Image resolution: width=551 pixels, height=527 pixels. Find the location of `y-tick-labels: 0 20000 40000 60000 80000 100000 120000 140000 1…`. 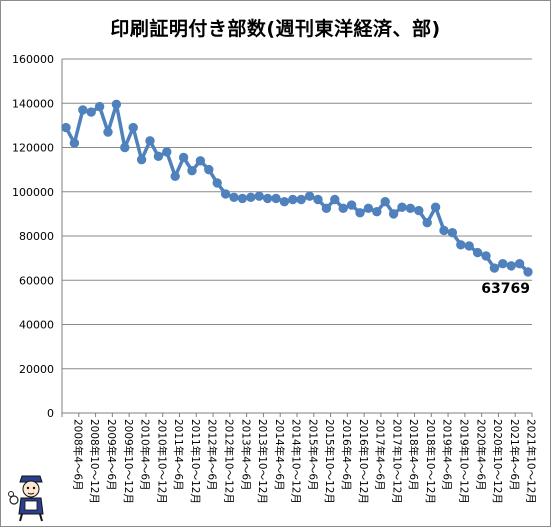

y-tick-labels: 0 20000 40000 60000 80000 100000 120000 140000 1… is located at coordinates (33, 236).